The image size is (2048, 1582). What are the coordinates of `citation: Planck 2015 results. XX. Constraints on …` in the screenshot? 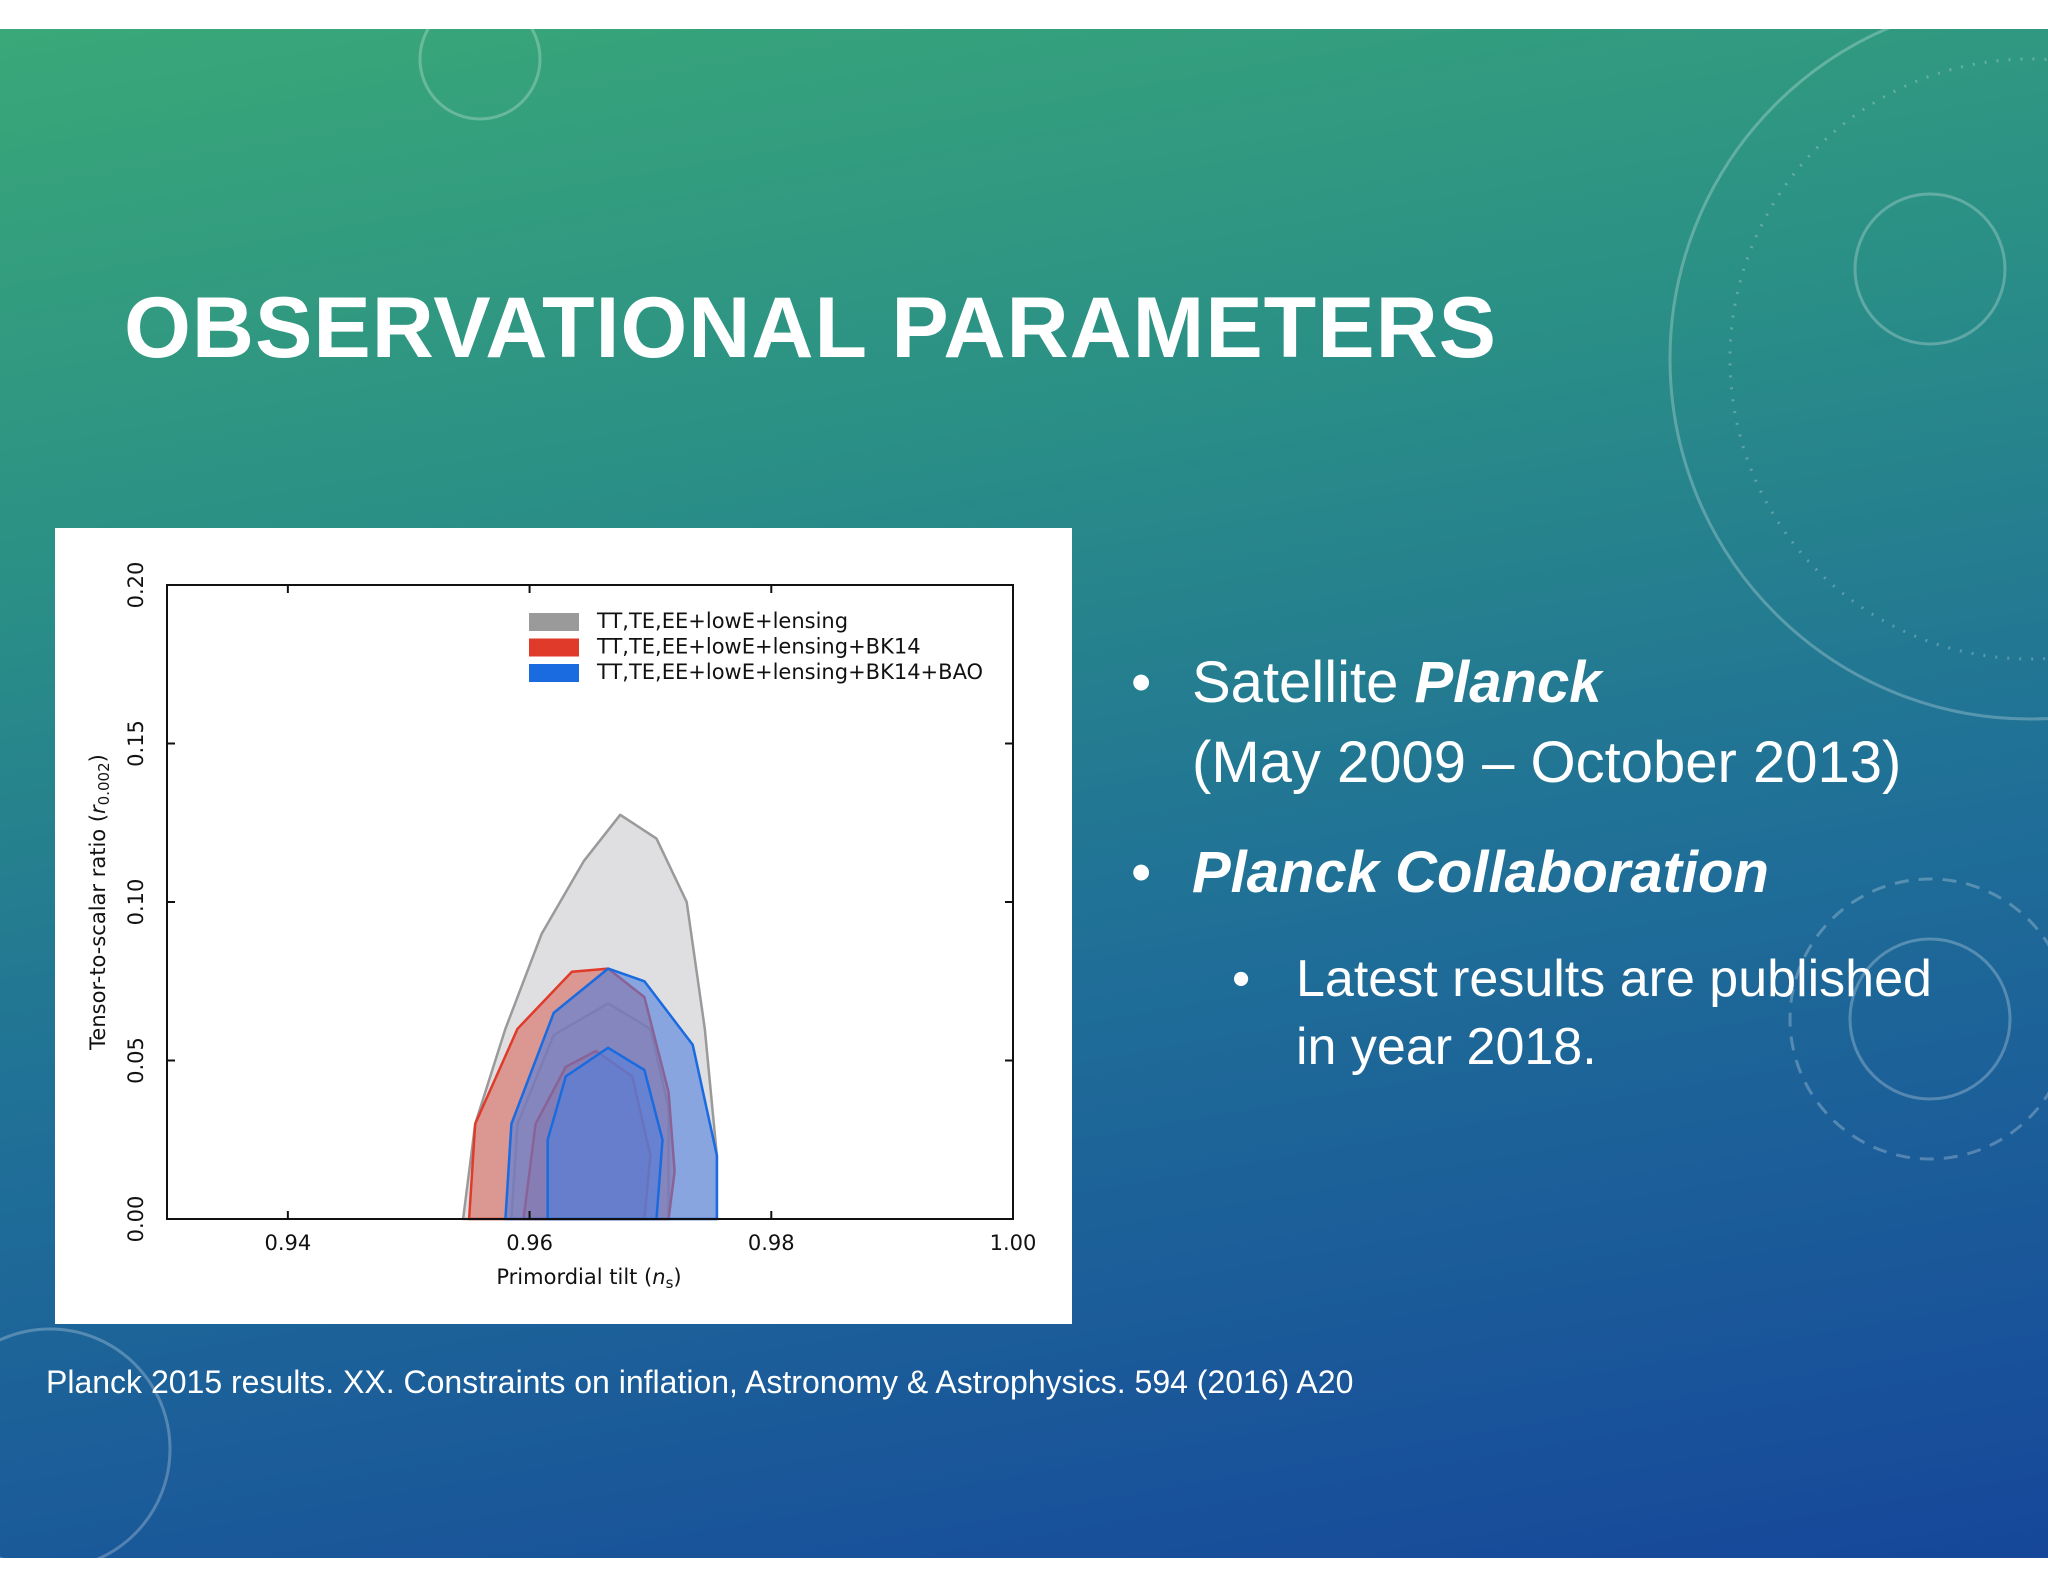 It's located at (700, 1382).